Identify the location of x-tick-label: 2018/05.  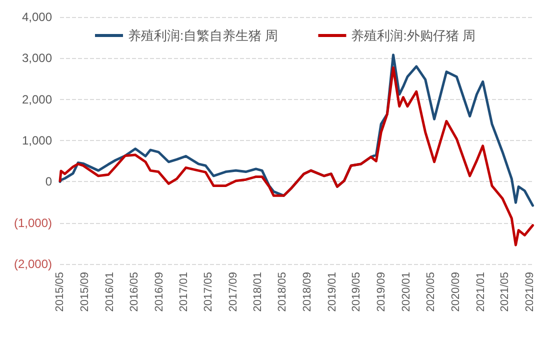
(282, 292).